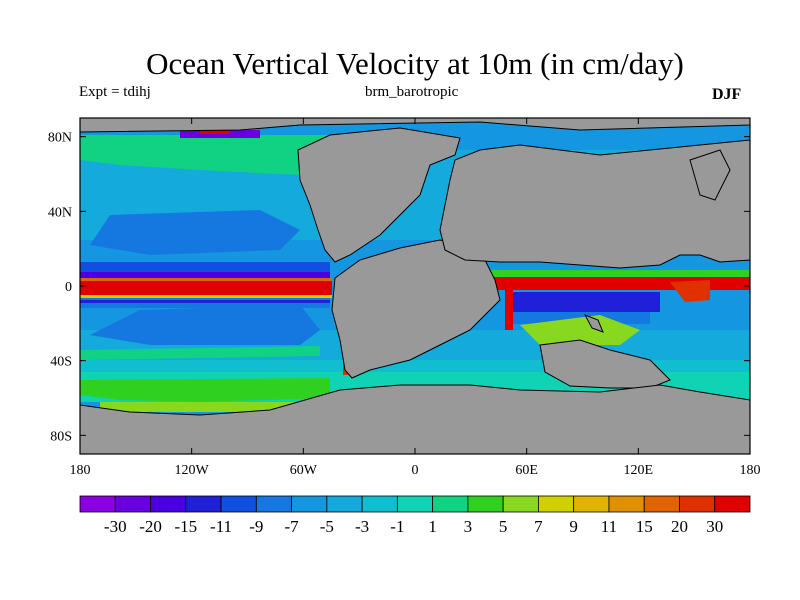 Image resolution: width=800 pixels, height=600 pixels. I want to click on subtitle: brm_barotropic, so click(412, 92).